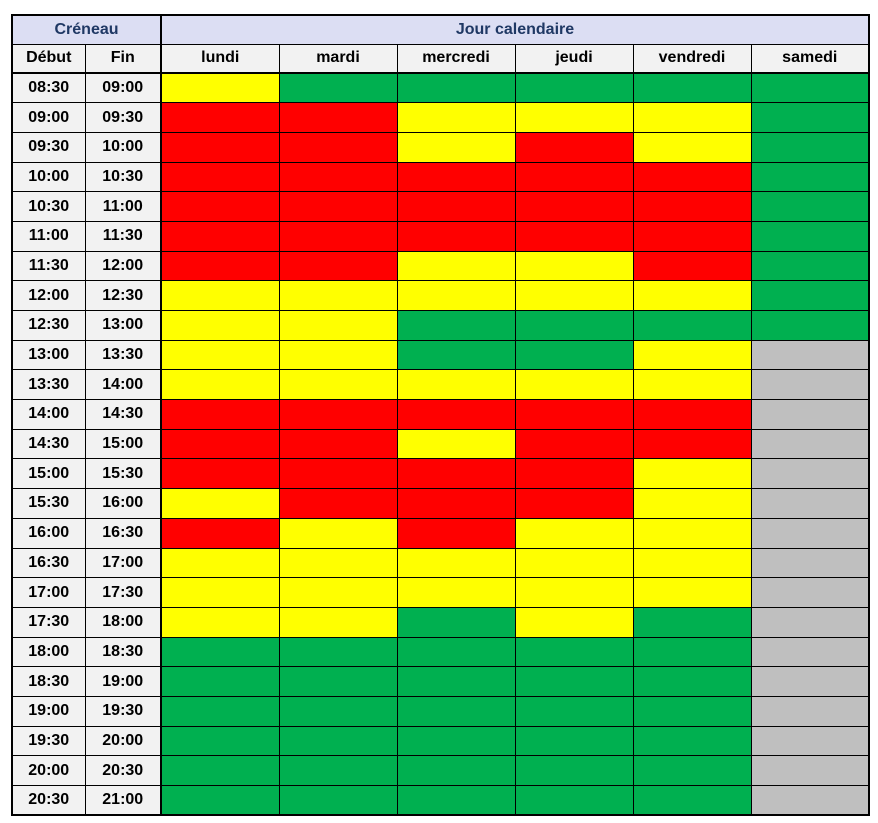  What do you see at coordinates (220, 444) in the screenshot?
I see `slot-cell-lundi-14:30` at bounding box center [220, 444].